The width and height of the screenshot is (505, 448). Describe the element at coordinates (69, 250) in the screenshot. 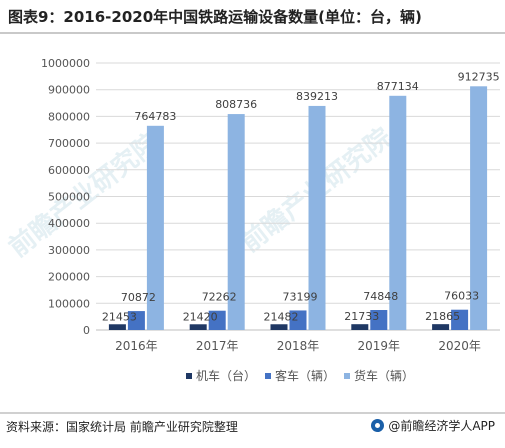

I see `y-tick-label: 300000` at that location.